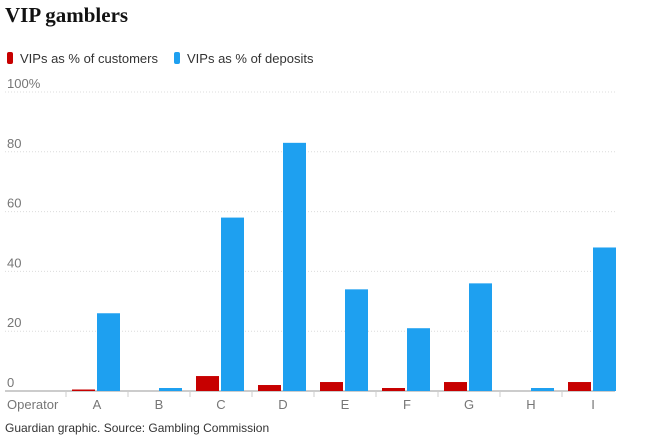 This screenshot has width=650, height=438. Describe the element at coordinates (159, 404) in the screenshot. I see `x-tick-label: B` at that location.